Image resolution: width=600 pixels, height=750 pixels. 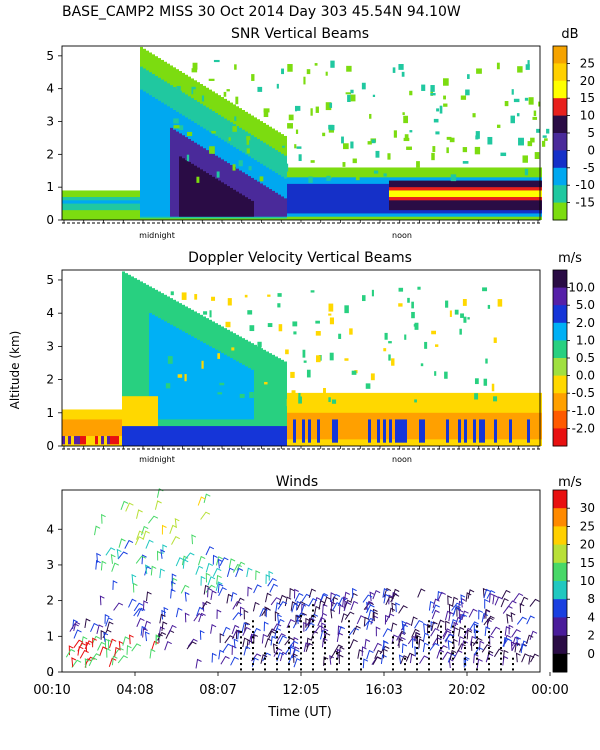 I want to click on doppler-colorbar-label: 1.0, so click(x=585, y=340).